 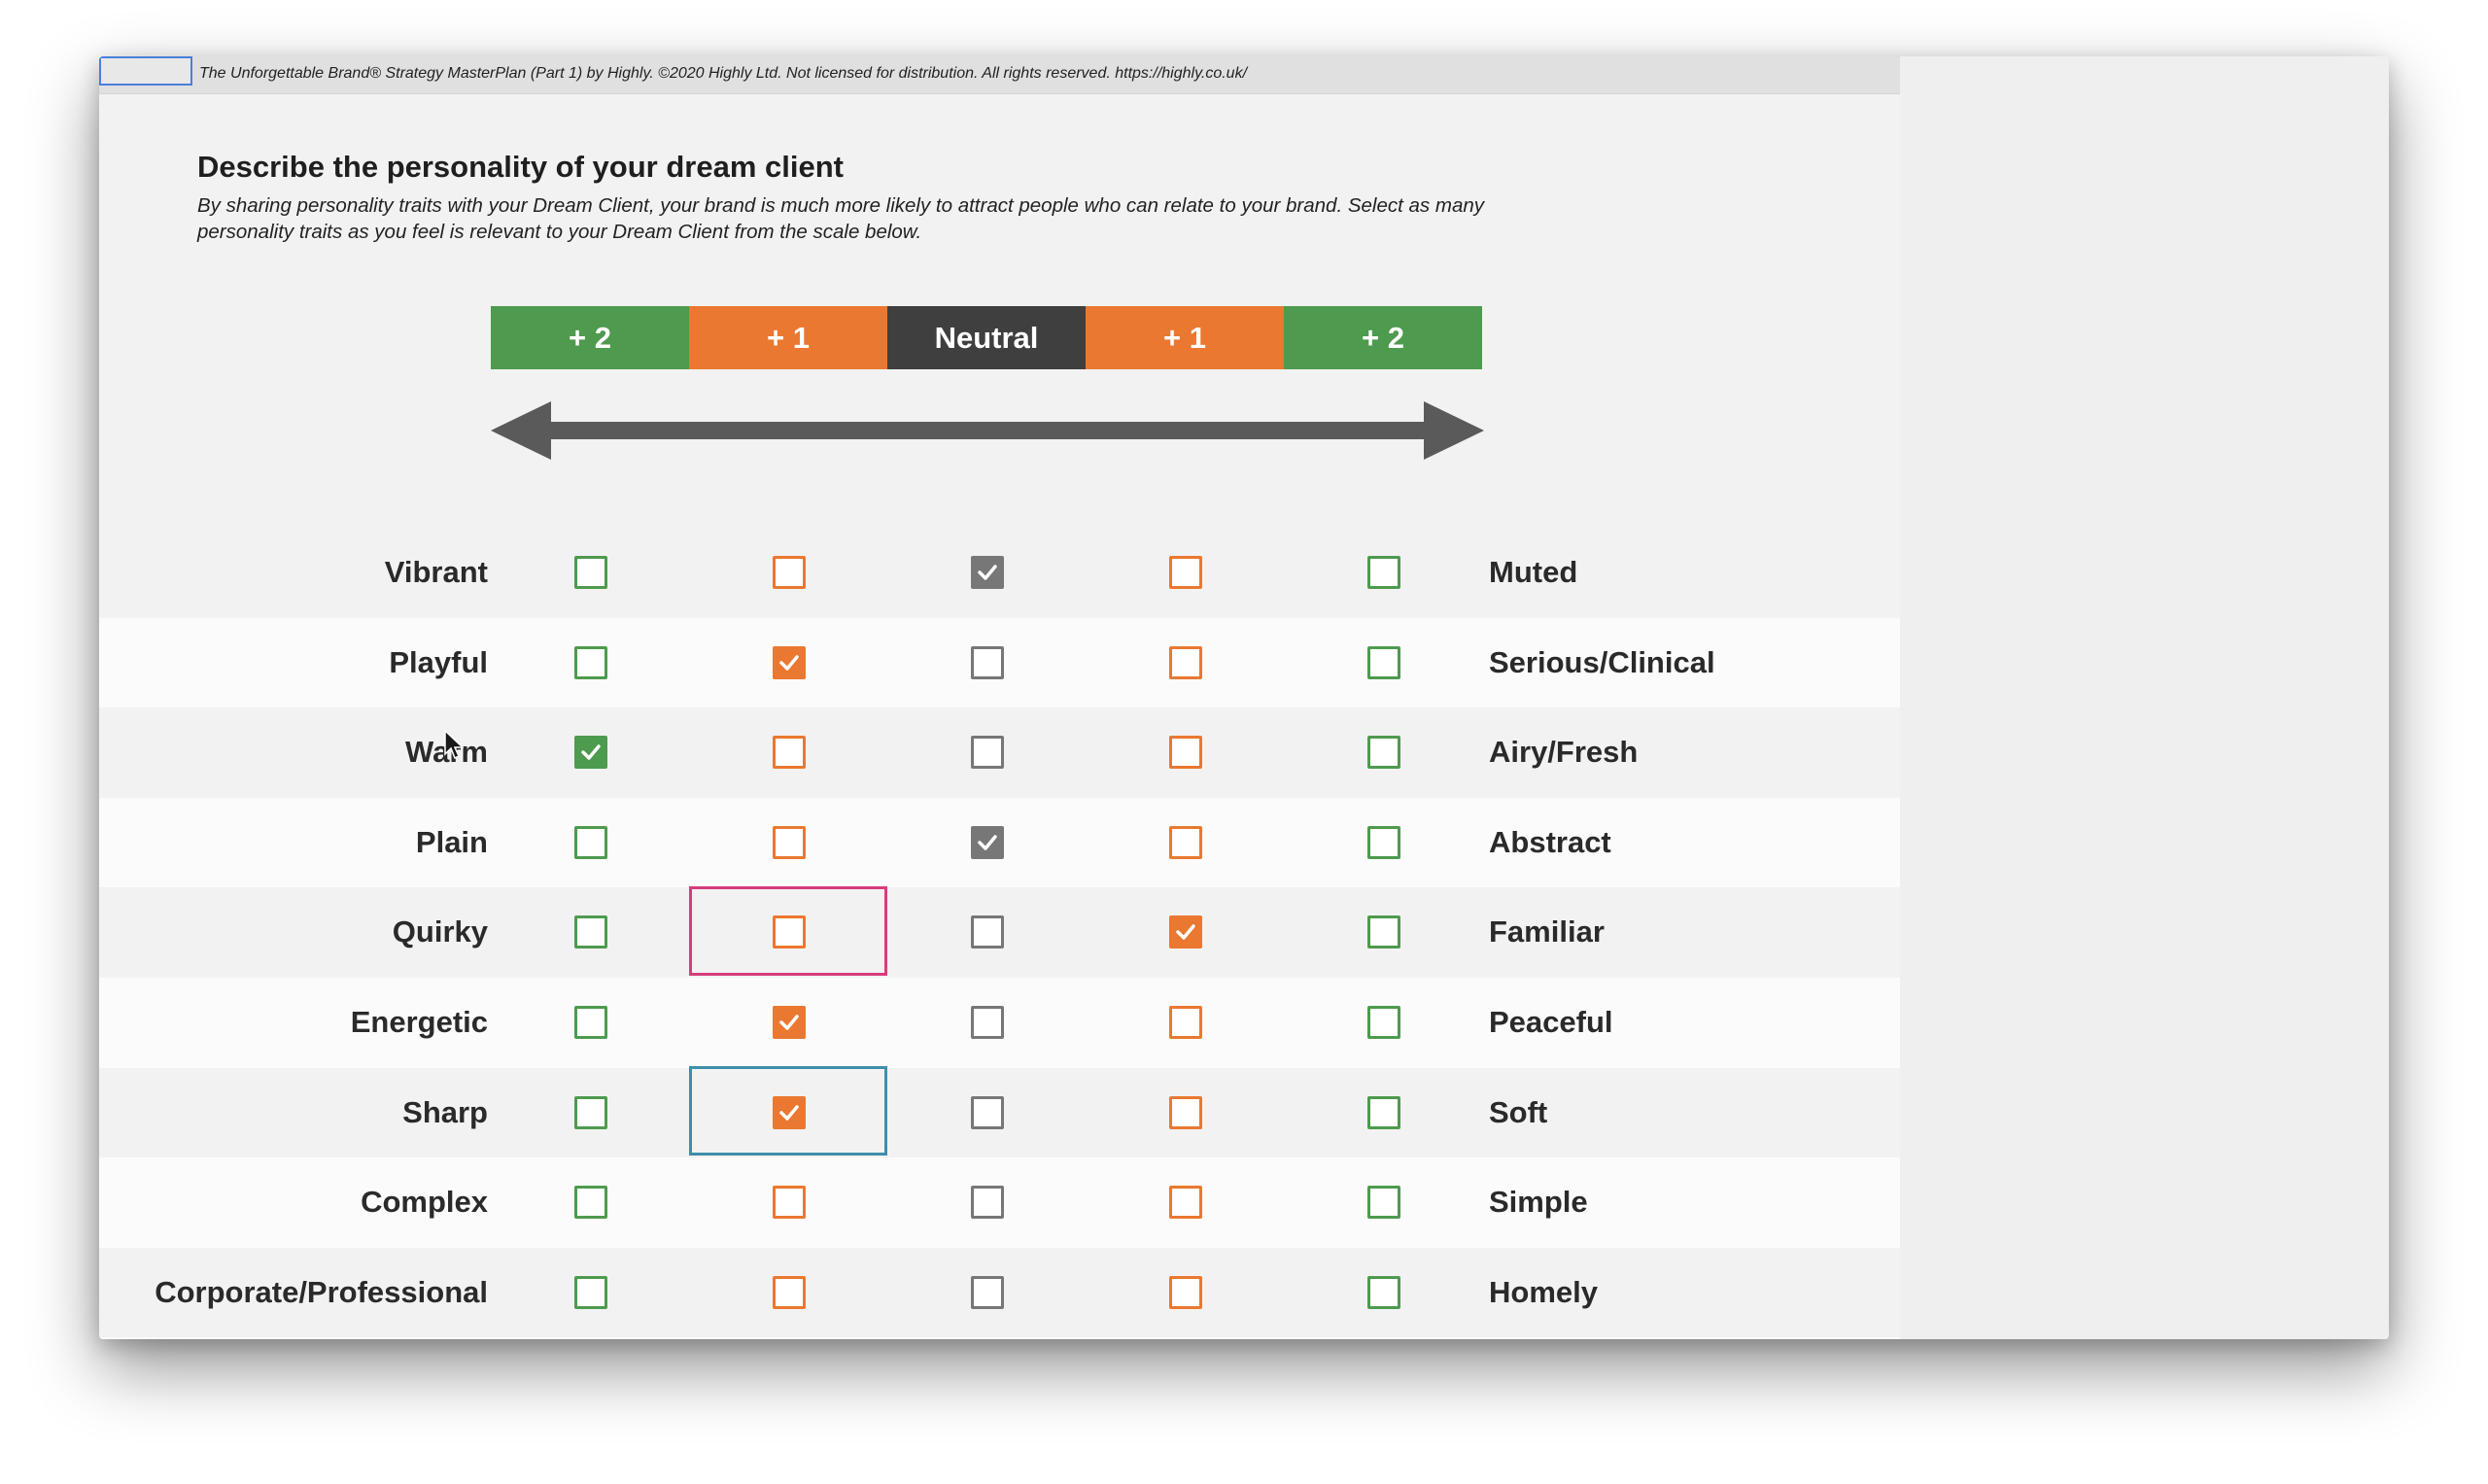 What do you see at coordinates (438, 661) in the screenshot?
I see `trait-left-label: Playful` at bounding box center [438, 661].